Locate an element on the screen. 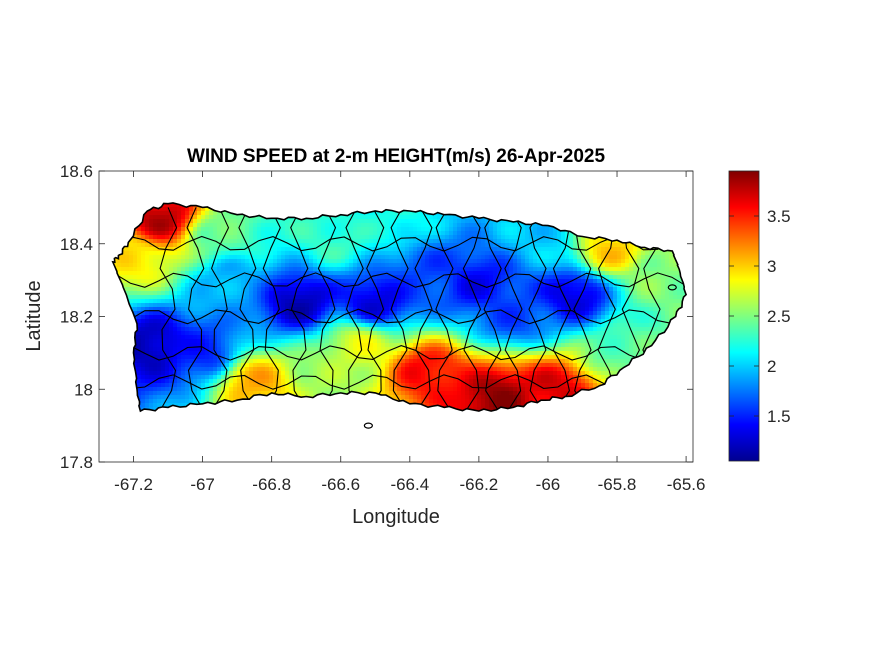 This screenshot has width=875, height=656. small-island-caja-de-muerto is located at coordinates (368, 425).